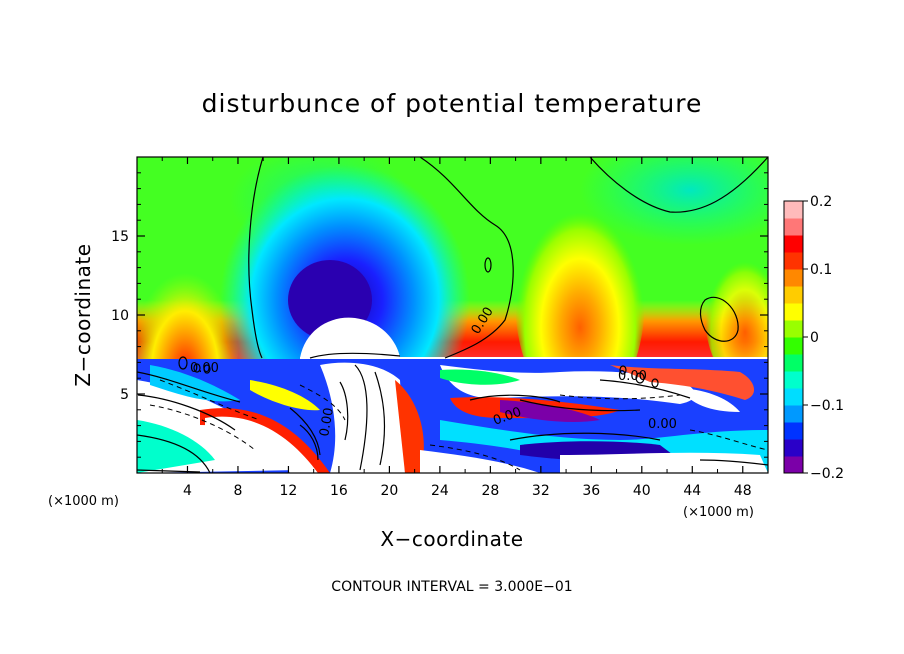 This screenshot has height=654, width=904. Describe the element at coordinates (743, 491) in the screenshot. I see `x-tick-label: 48` at that location.